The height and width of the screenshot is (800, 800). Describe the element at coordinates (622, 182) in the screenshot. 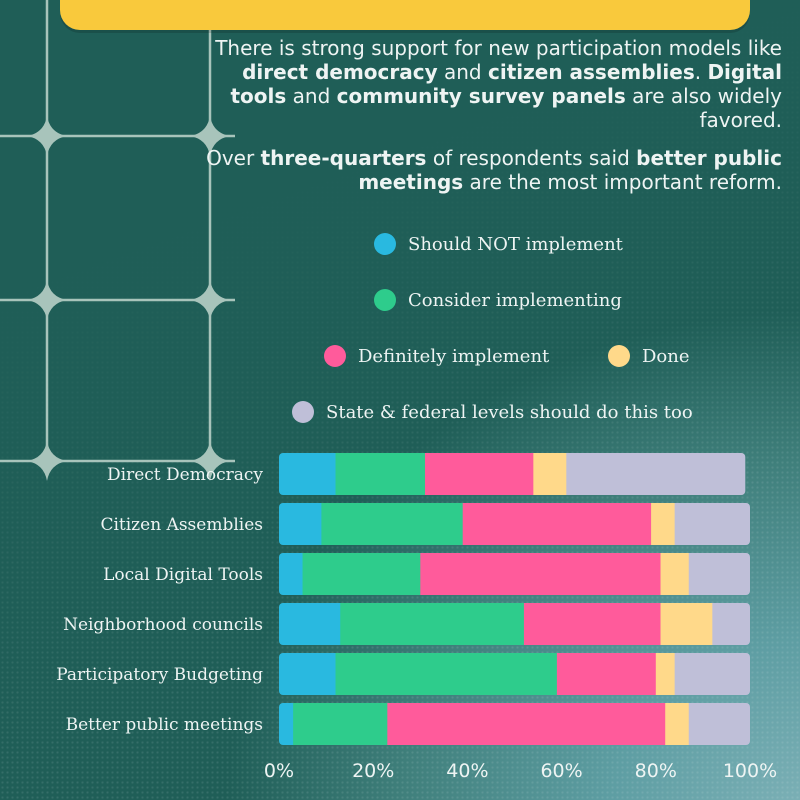

I see `intro-text-run: are the most important reform.` at that location.